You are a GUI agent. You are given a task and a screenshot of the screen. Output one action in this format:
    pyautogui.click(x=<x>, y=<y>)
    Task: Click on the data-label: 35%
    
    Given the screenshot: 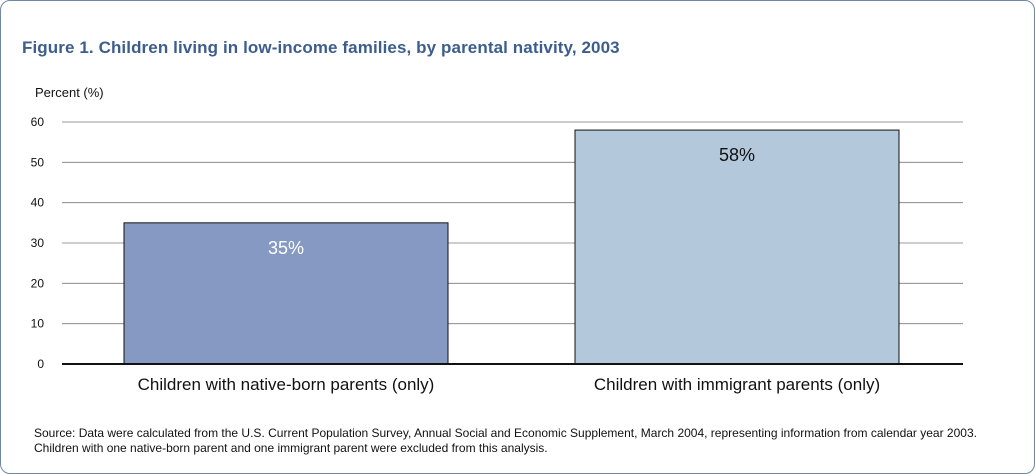 What is the action you would take?
    pyautogui.click(x=286, y=248)
    